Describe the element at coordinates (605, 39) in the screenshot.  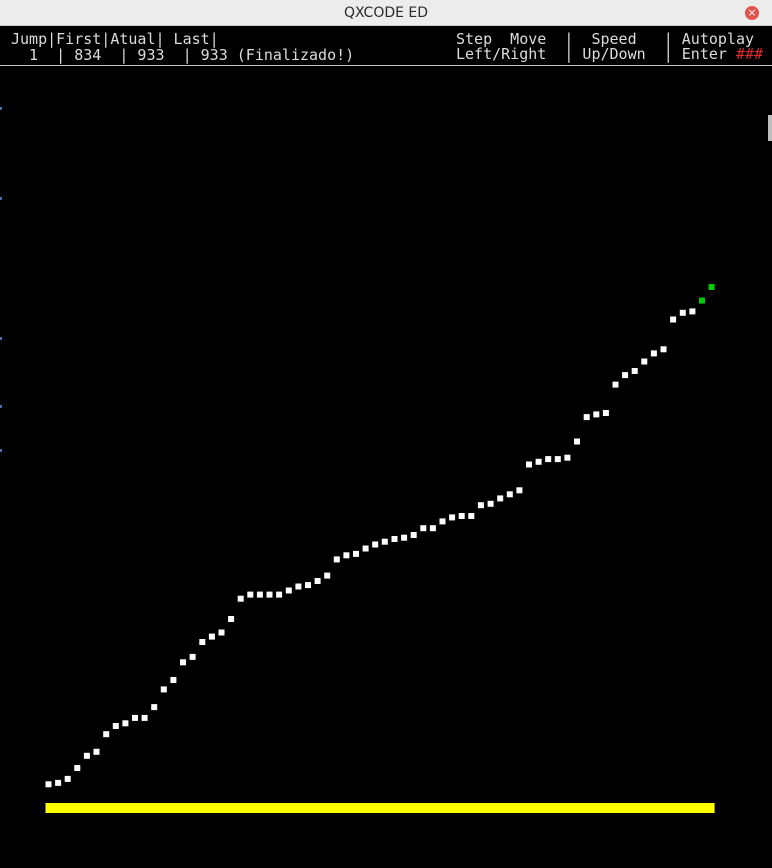
I see `help-line-1: Step Move | Speed | Autoplay` at that location.